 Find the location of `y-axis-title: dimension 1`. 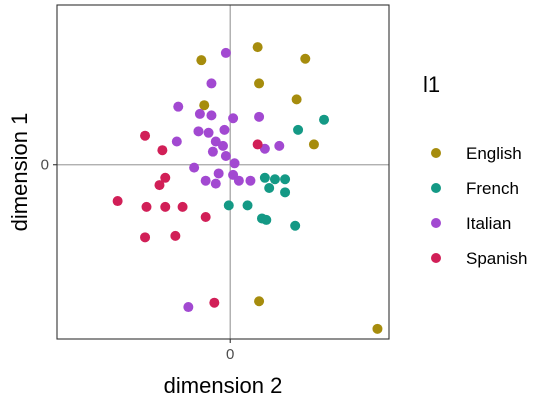

y-axis-title: dimension 1 is located at coordinates (19, 172).